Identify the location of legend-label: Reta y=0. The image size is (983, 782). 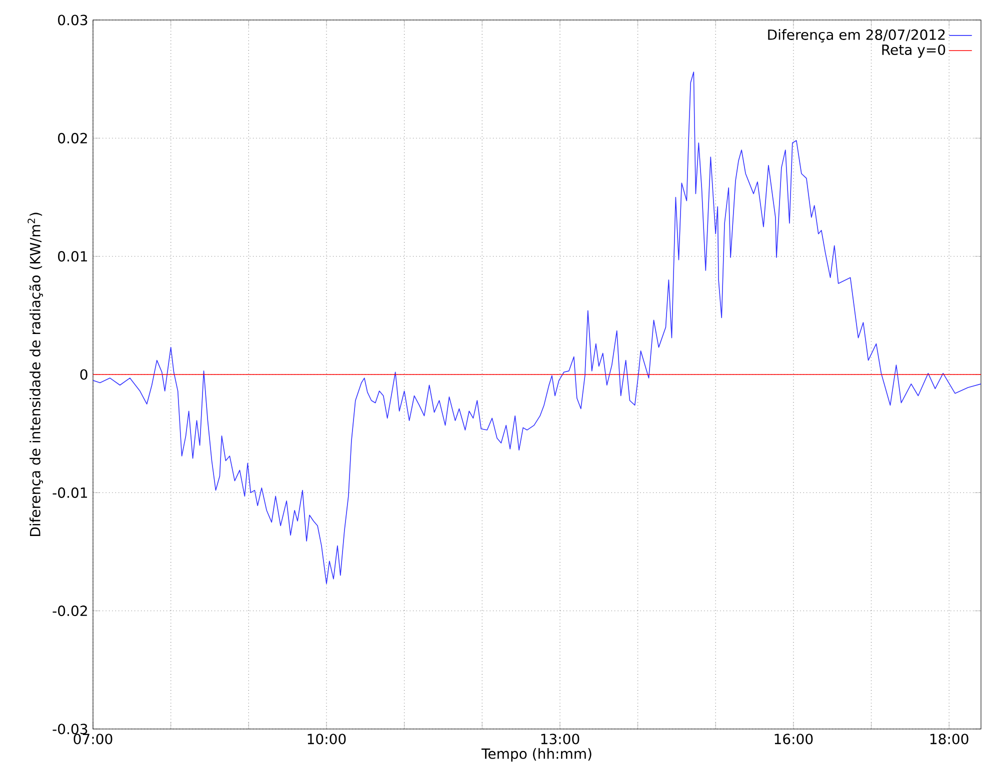
(914, 51).